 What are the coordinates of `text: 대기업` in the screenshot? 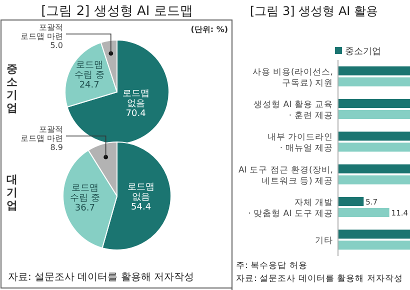 It's located at (12, 192).